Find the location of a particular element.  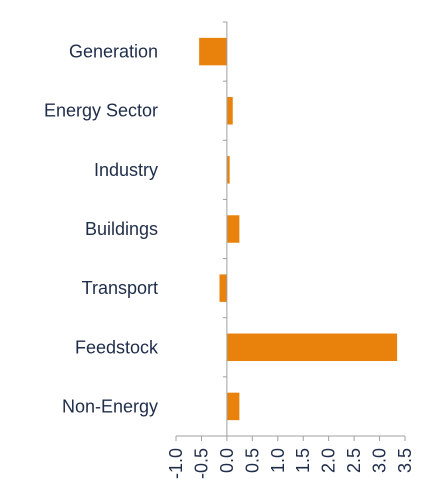

category-label: Feedstock is located at coordinates (117, 347).